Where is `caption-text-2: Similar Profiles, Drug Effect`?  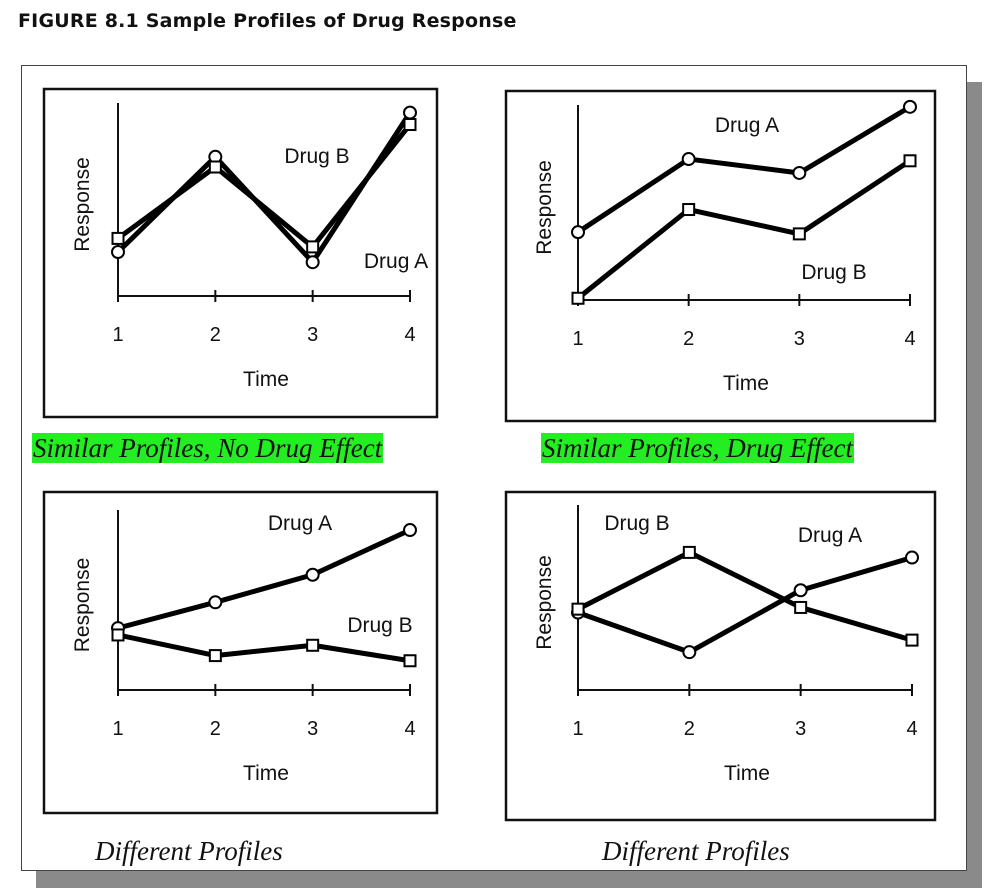 caption-text-2: Similar Profiles, Drug Effect is located at coordinates (697, 448).